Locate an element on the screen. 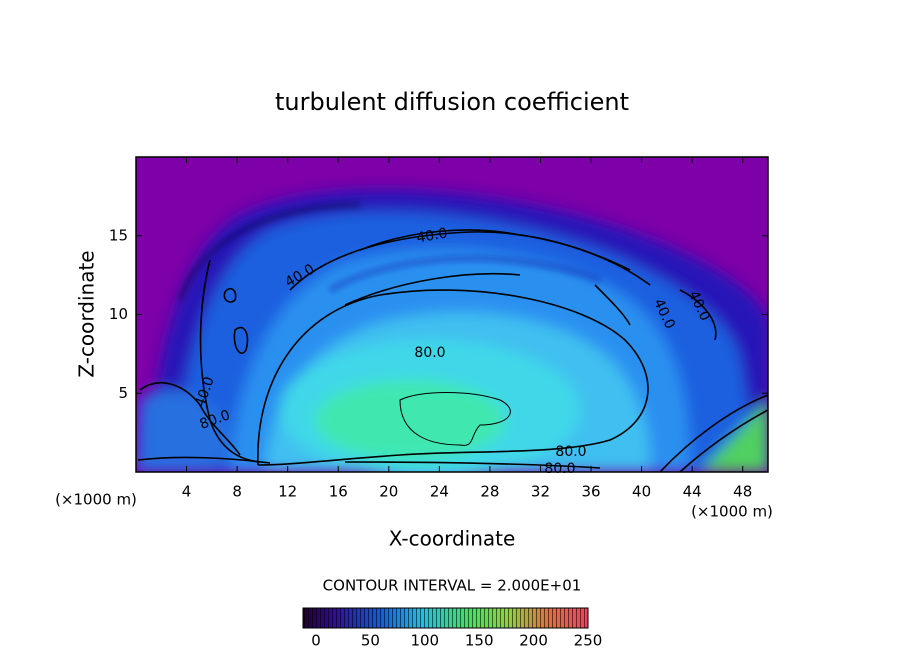 This screenshot has width=904, height=654. y-tick-label: 15 is located at coordinates (118, 235).